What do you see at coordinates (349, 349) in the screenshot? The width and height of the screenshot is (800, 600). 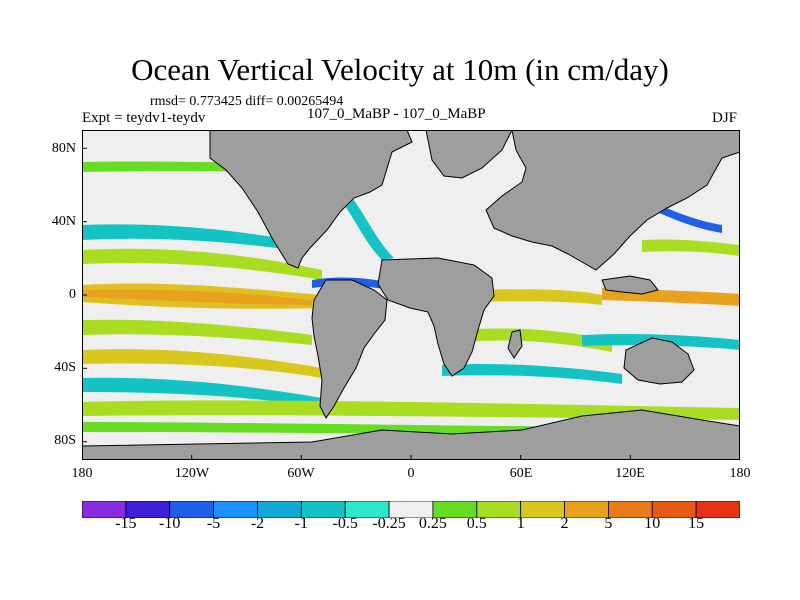 I see `land-south-america` at bounding box center [349, 349].